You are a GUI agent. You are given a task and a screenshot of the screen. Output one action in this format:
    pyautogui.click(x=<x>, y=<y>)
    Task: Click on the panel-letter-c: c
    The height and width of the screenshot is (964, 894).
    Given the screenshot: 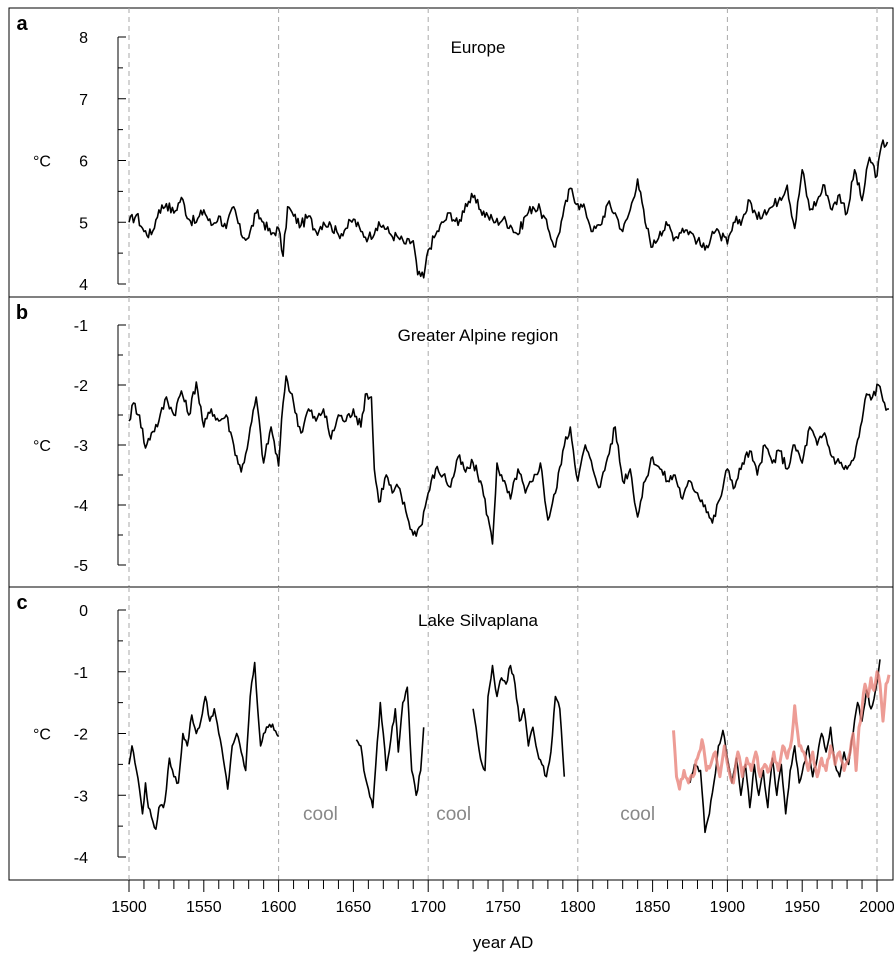 What is the action you would take?
    pyautogui.click(x=21, y=603)
    